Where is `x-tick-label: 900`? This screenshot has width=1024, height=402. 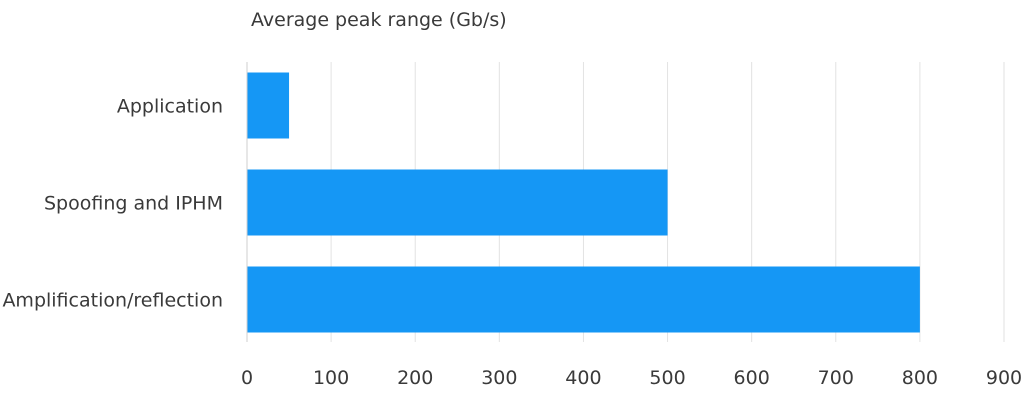 x-tick-label: 900 is located at coordinates (1004, 378).